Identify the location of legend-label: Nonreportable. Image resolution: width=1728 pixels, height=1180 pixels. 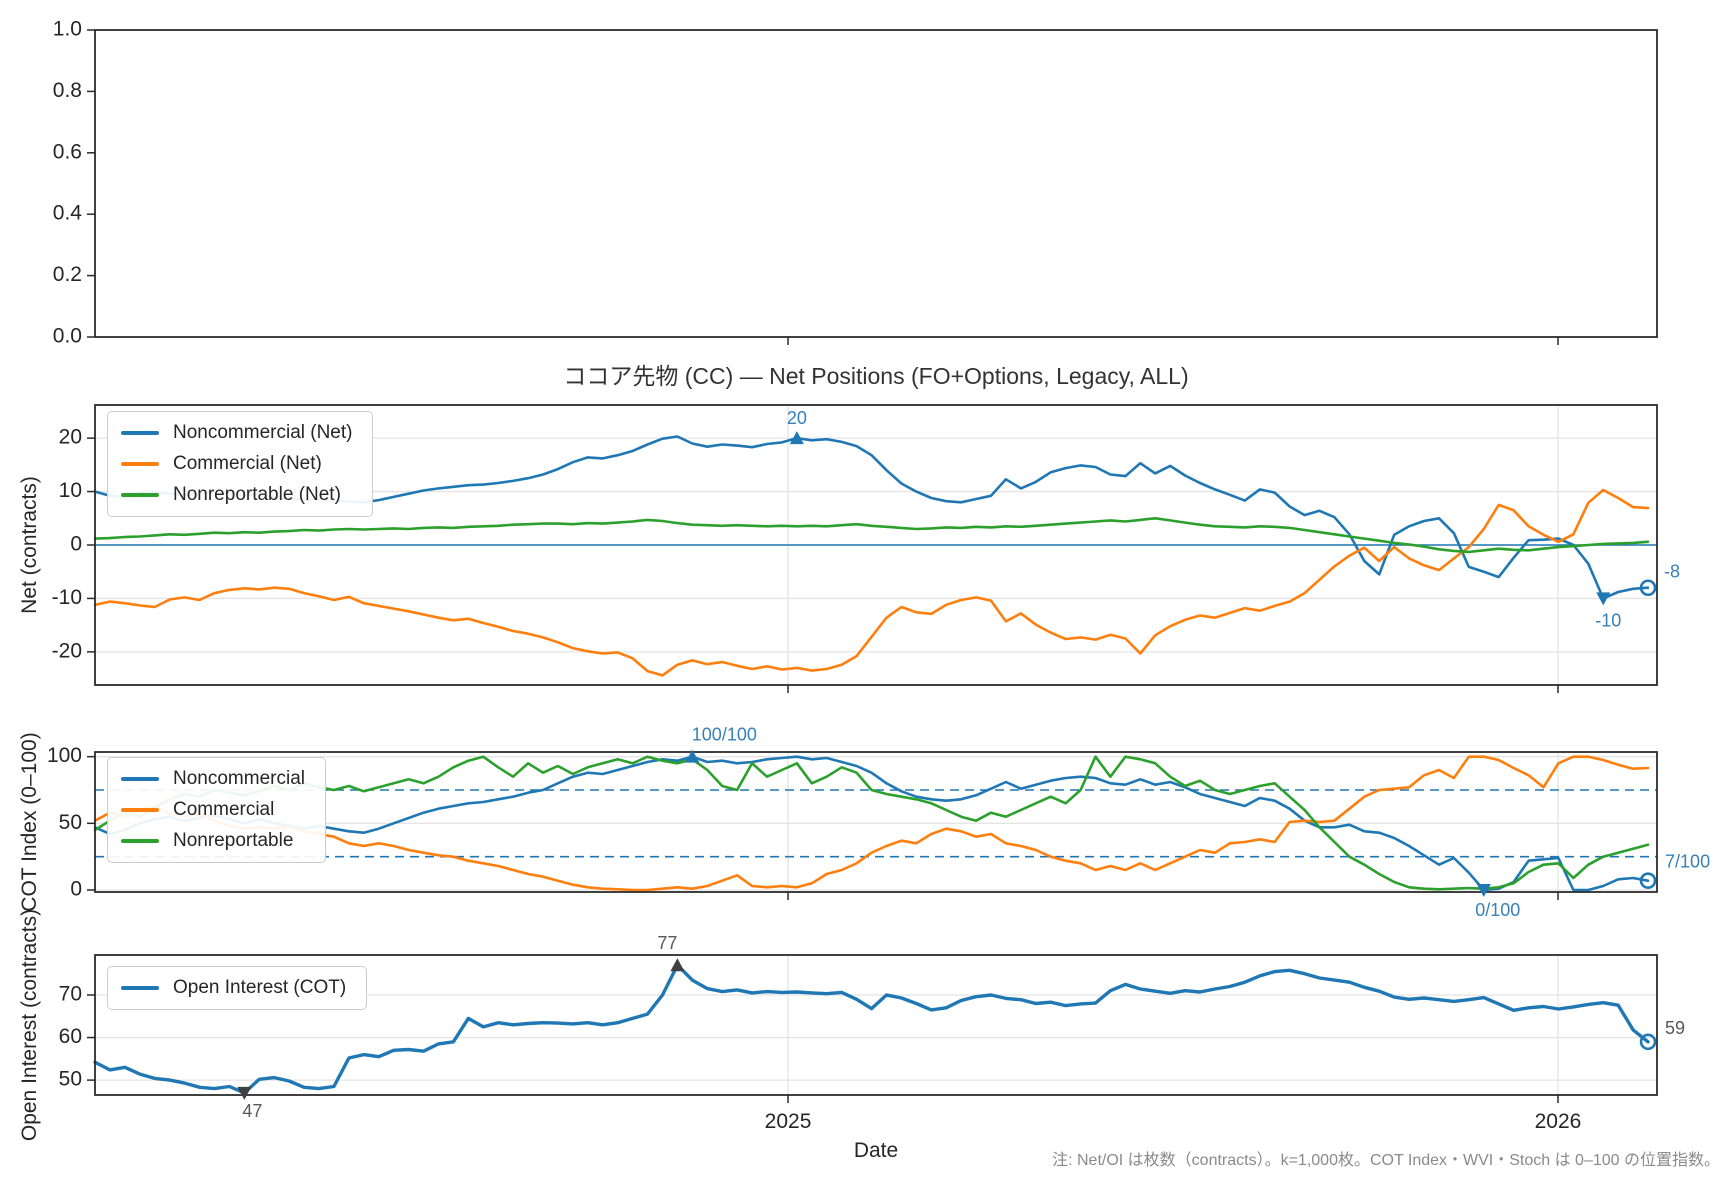
(233, 840).